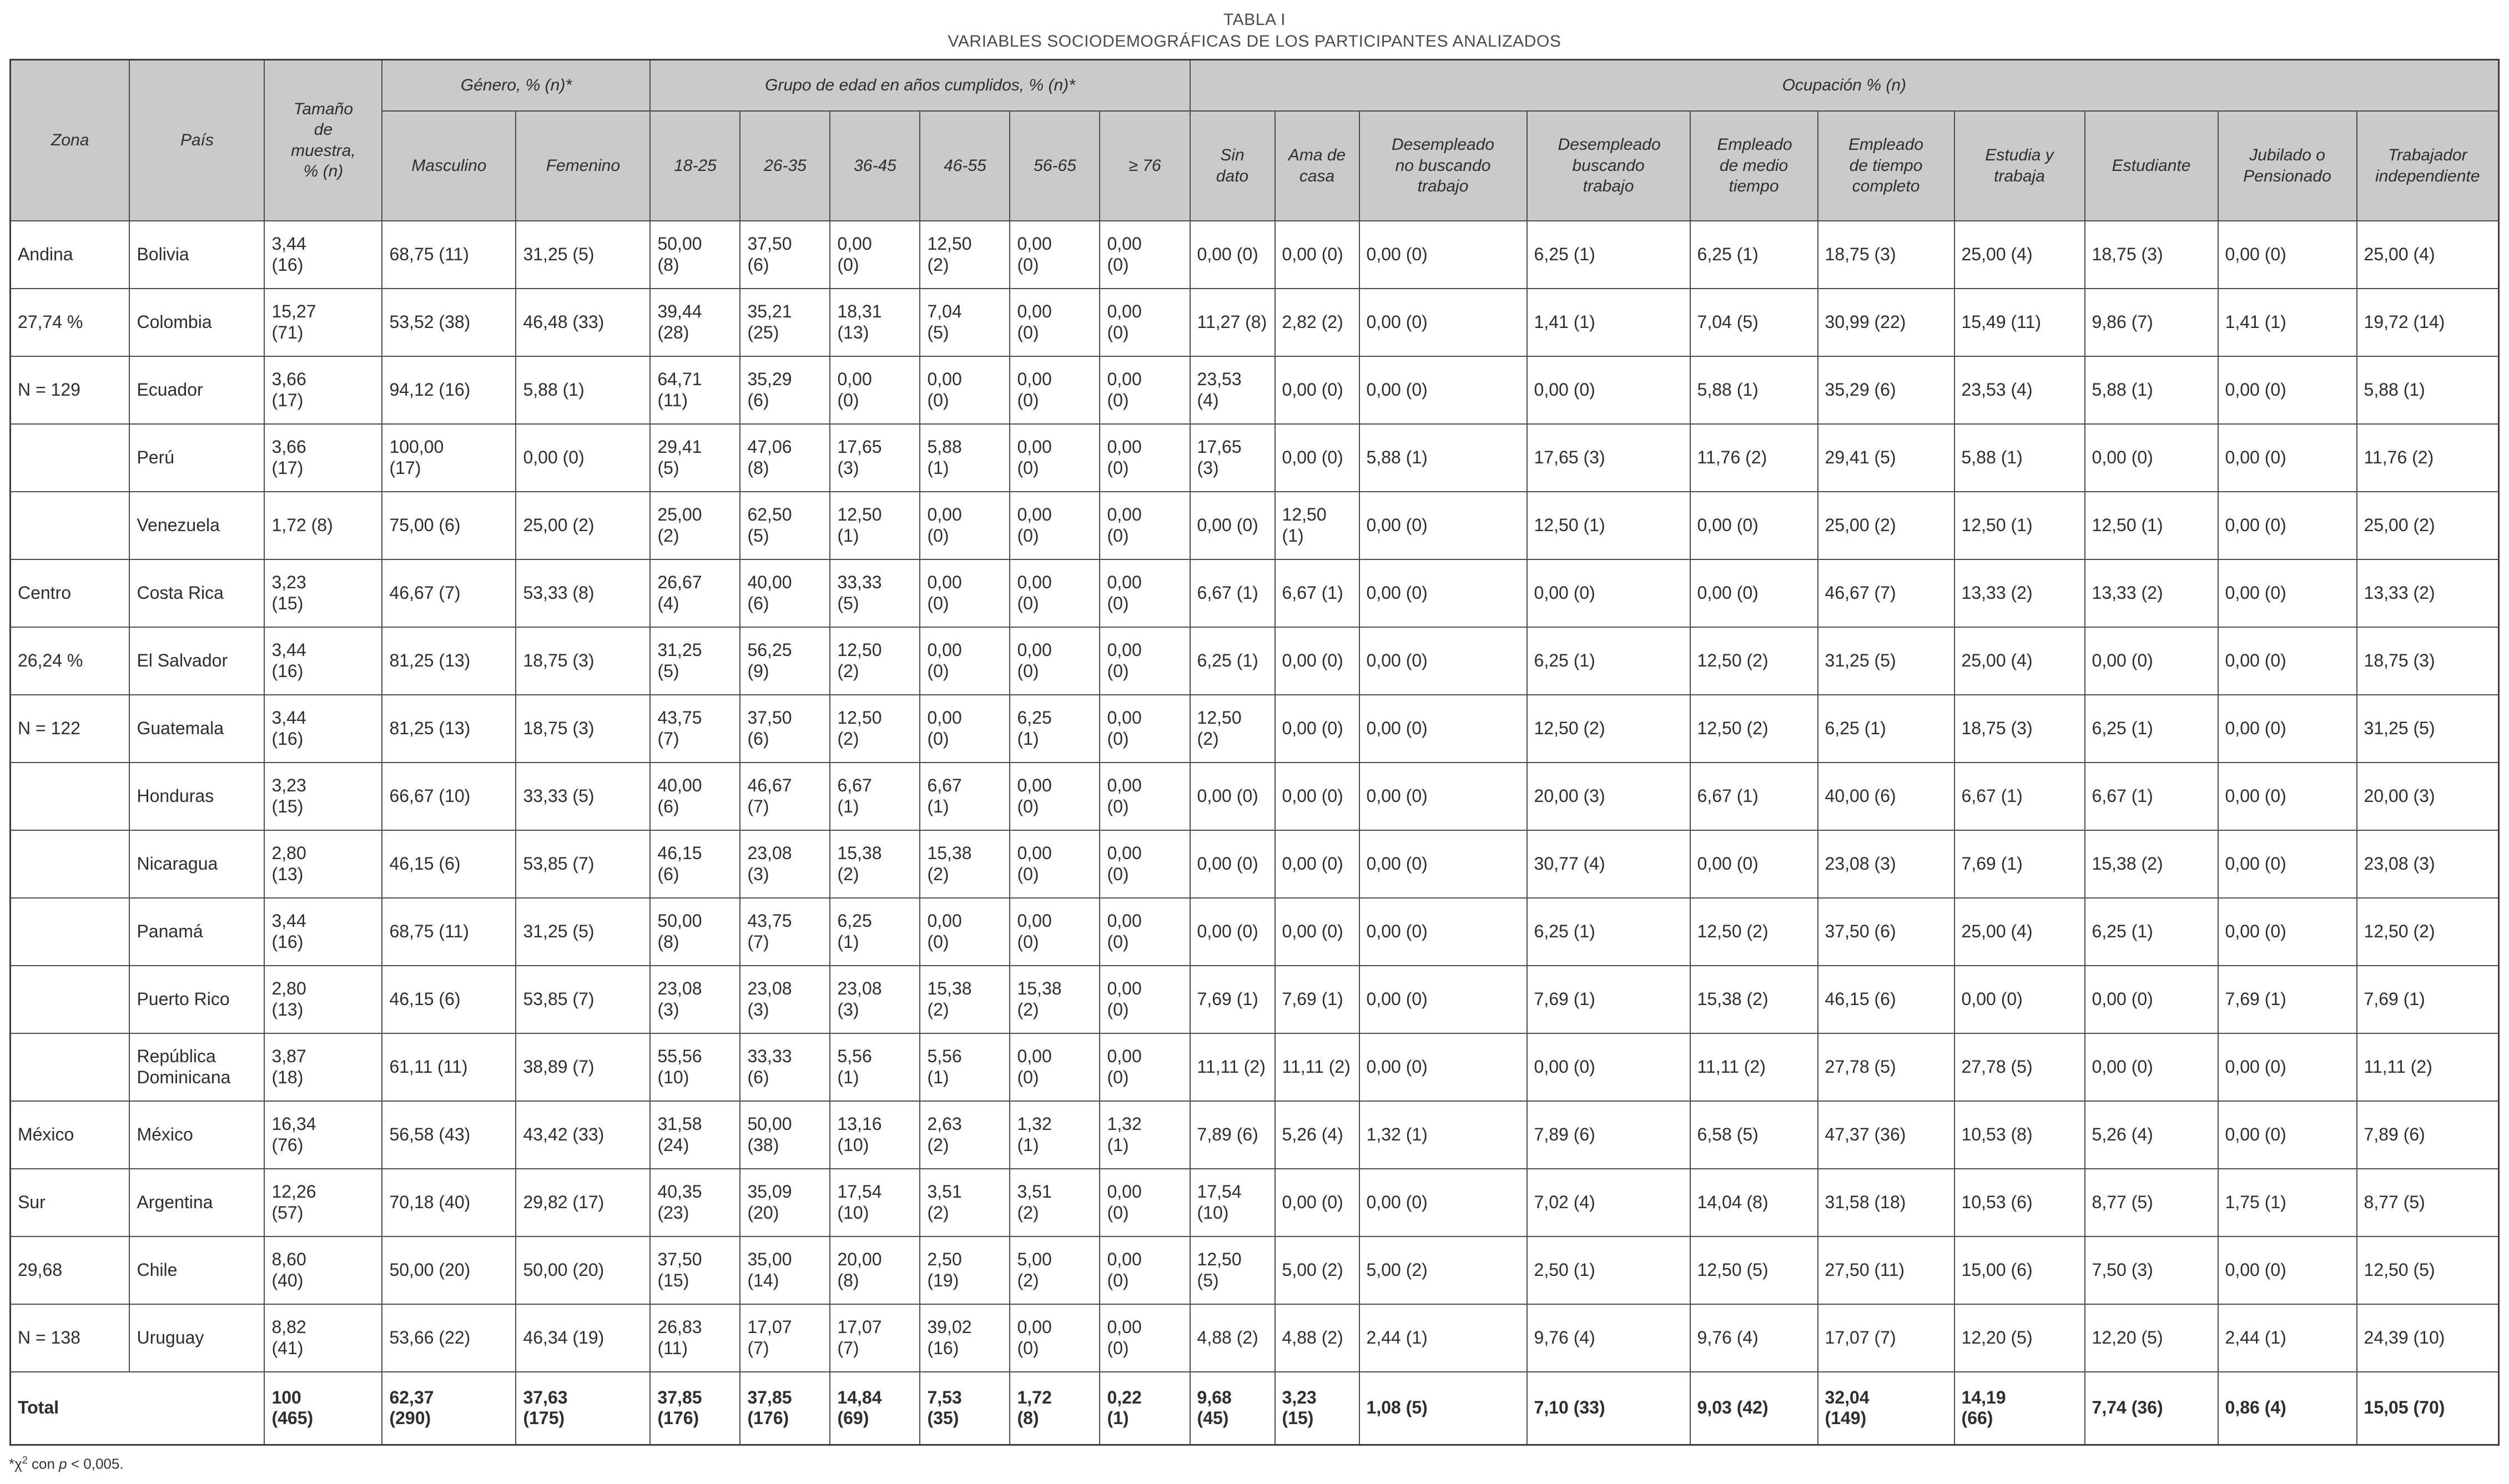 Image resolution: width=2509 pixels, height=1484 pixels. What do you see at coordinates (1608, 864) in the screenshot?
I see `value-cell: 30,77 (4)` at bounding box center [1608, 864].